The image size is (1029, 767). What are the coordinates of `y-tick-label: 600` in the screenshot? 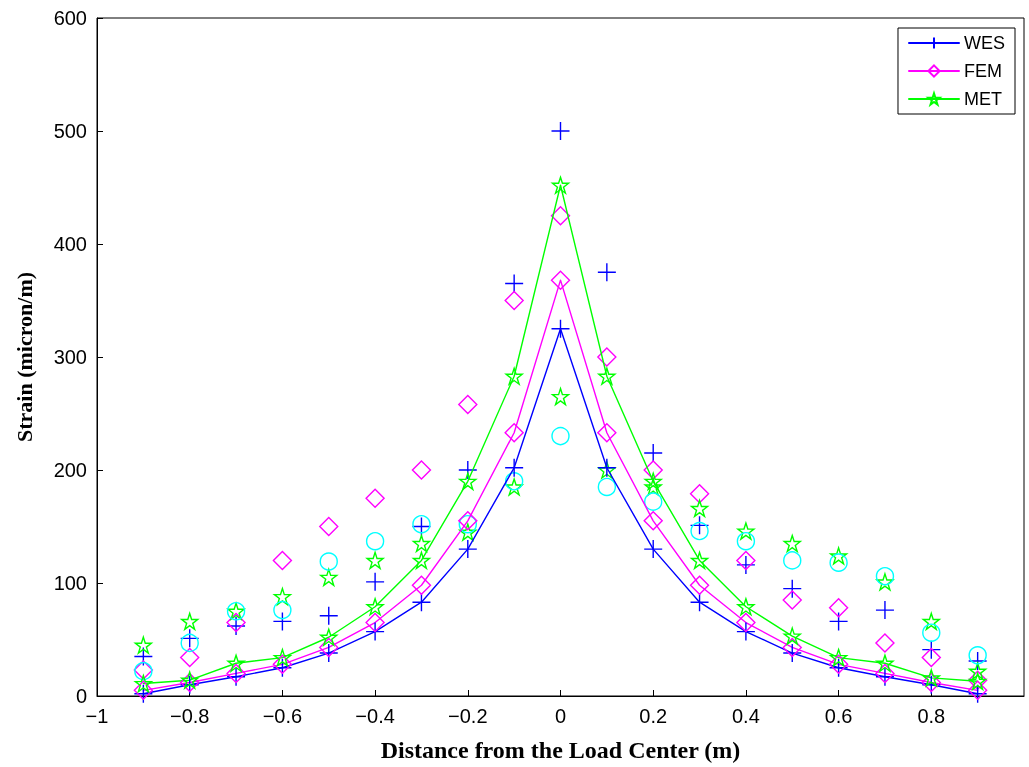 It's located at (70, 18).